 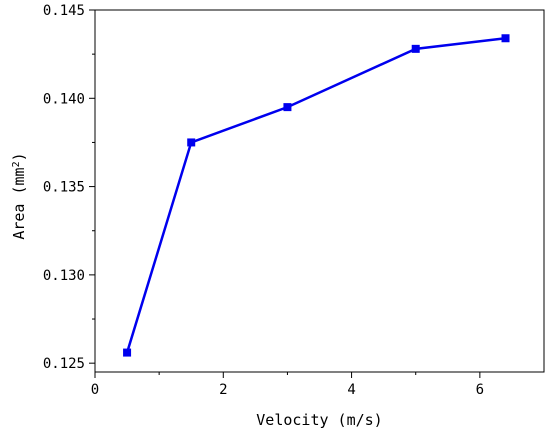 I want to click on y-axis-ticks: 0.125 0.130 0.135 0.140 0.145, so click(x=69, y=187).